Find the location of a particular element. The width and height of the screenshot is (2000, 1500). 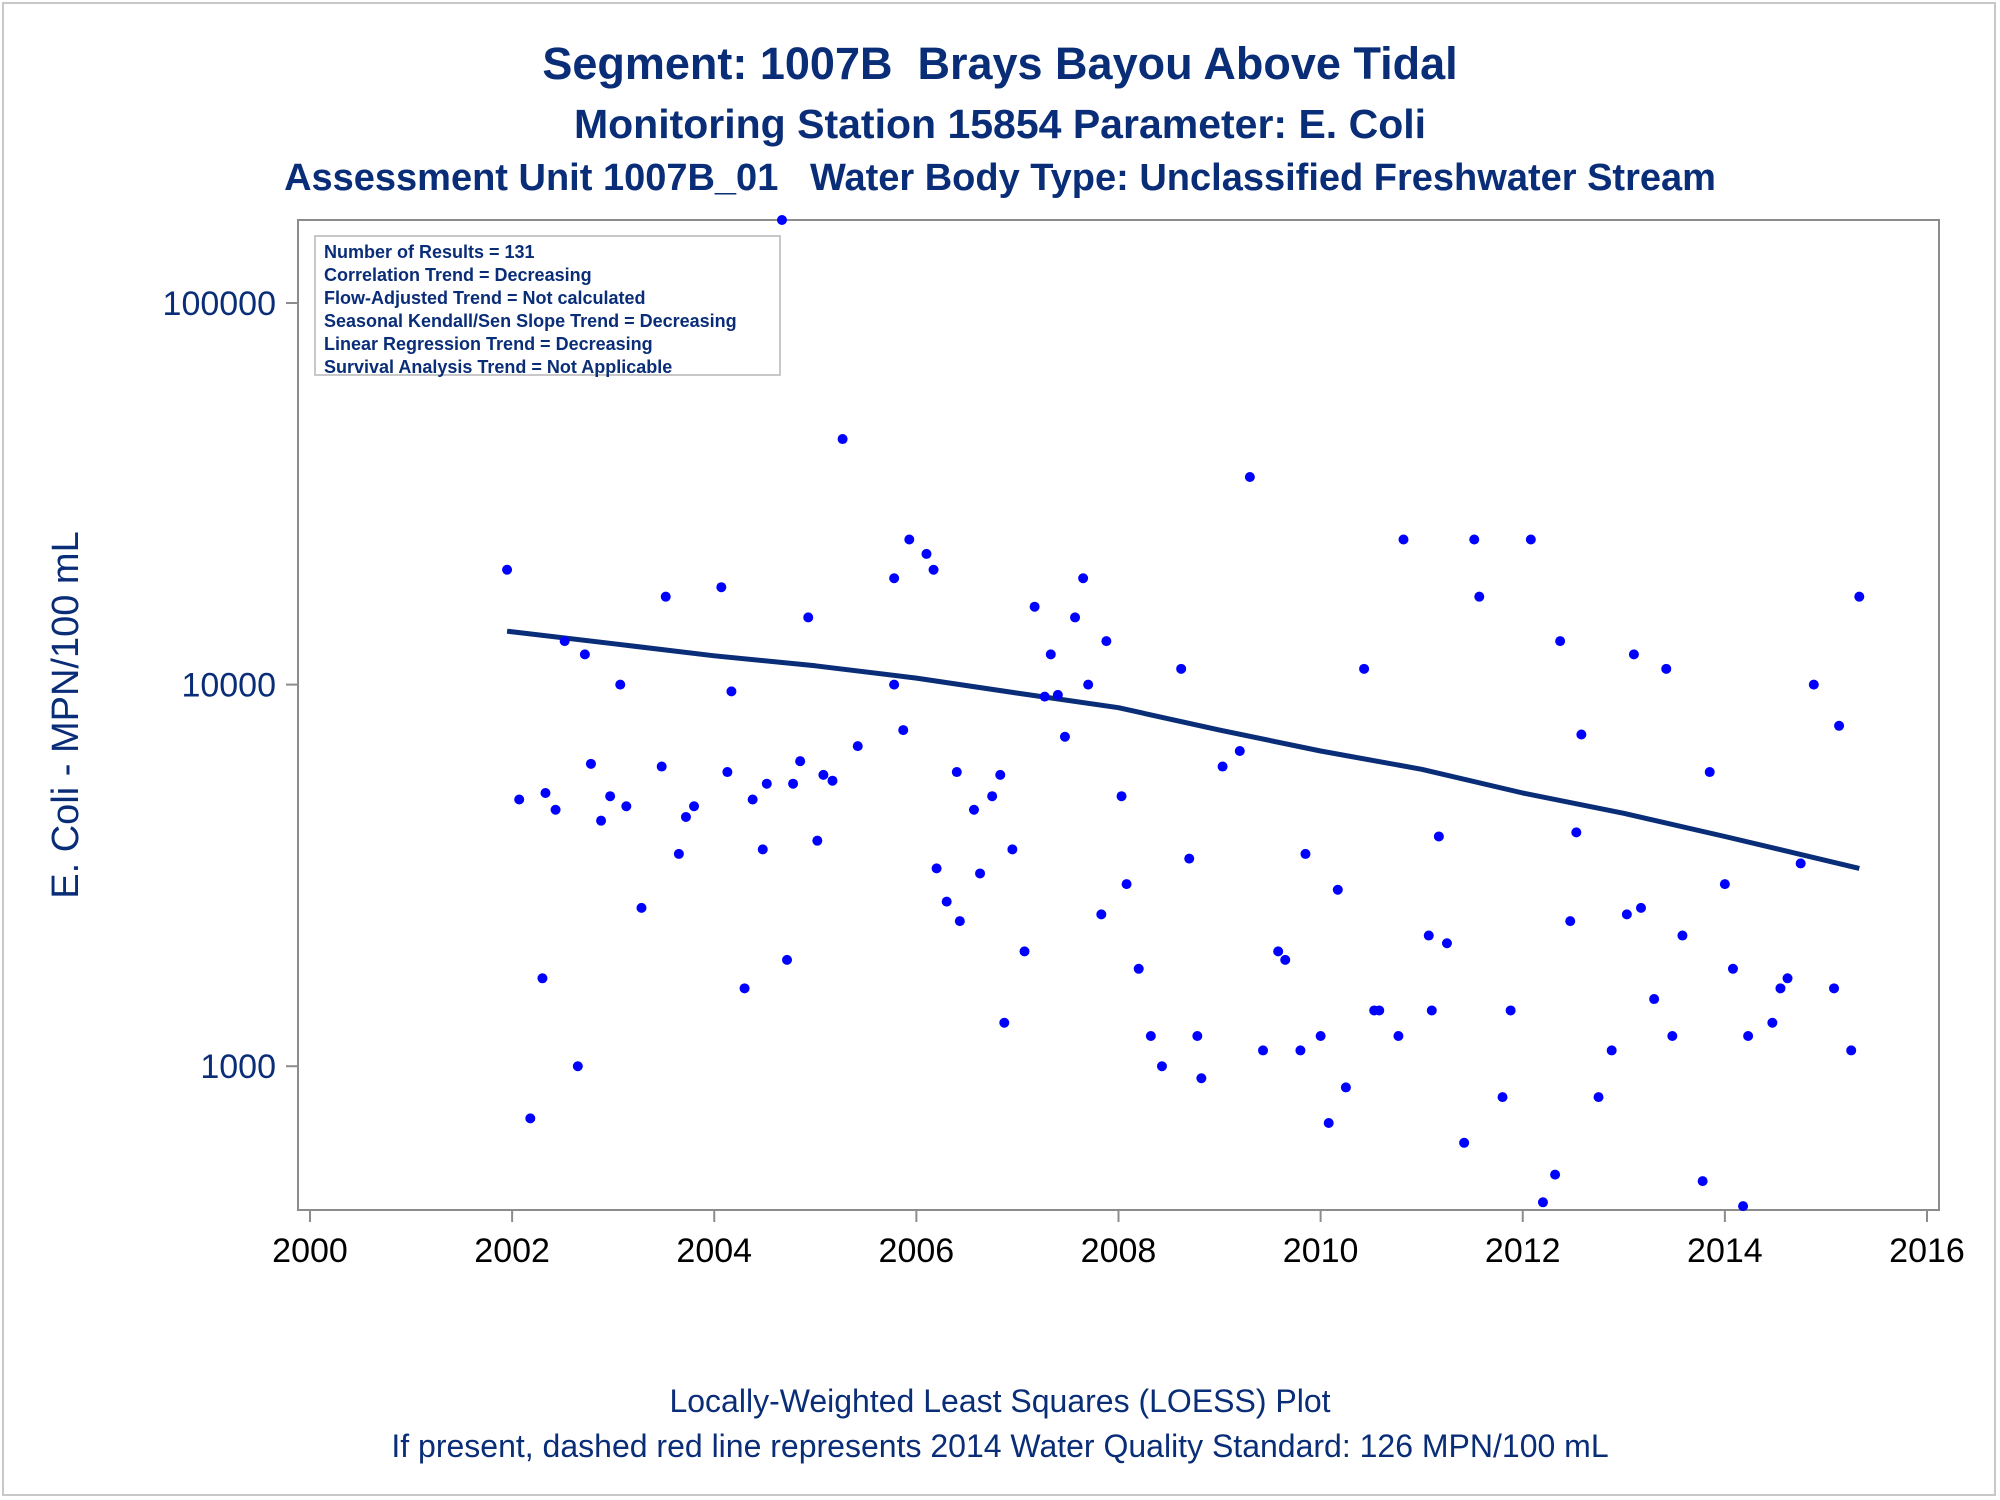

stat-linear-regression-trend: Linear Regression Trend = Decreasing is located at coordinates (488, 344).